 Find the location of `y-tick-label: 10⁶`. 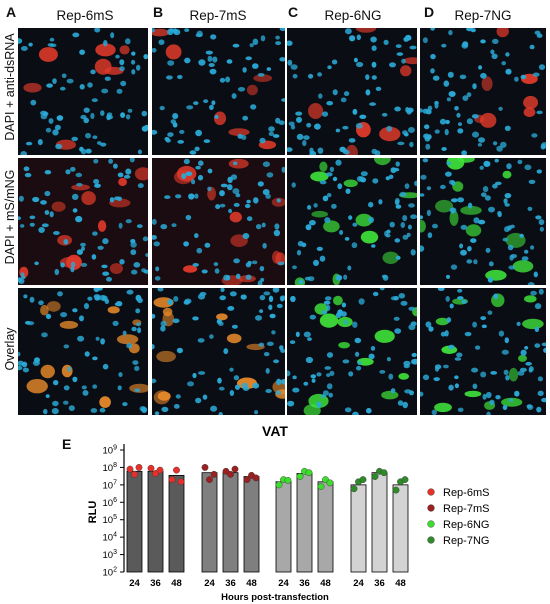

y-tick-label: 10⁶ is located at coordinates (110, 503).